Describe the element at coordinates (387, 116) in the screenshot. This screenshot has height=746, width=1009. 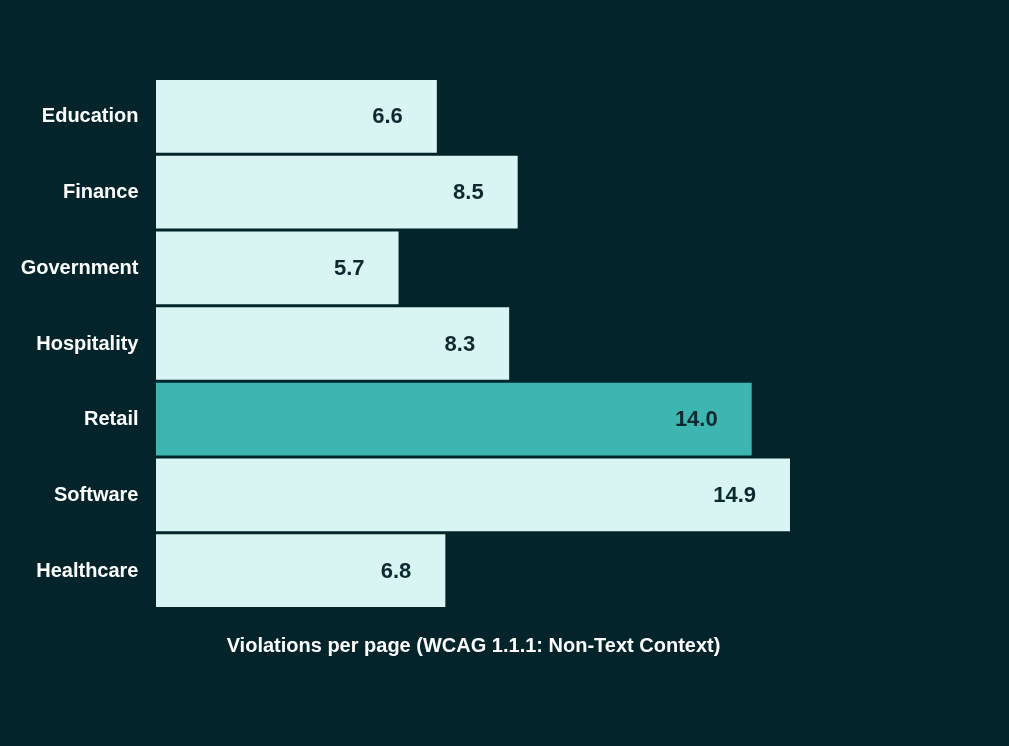
I see `data-label: 6.6` at that location.